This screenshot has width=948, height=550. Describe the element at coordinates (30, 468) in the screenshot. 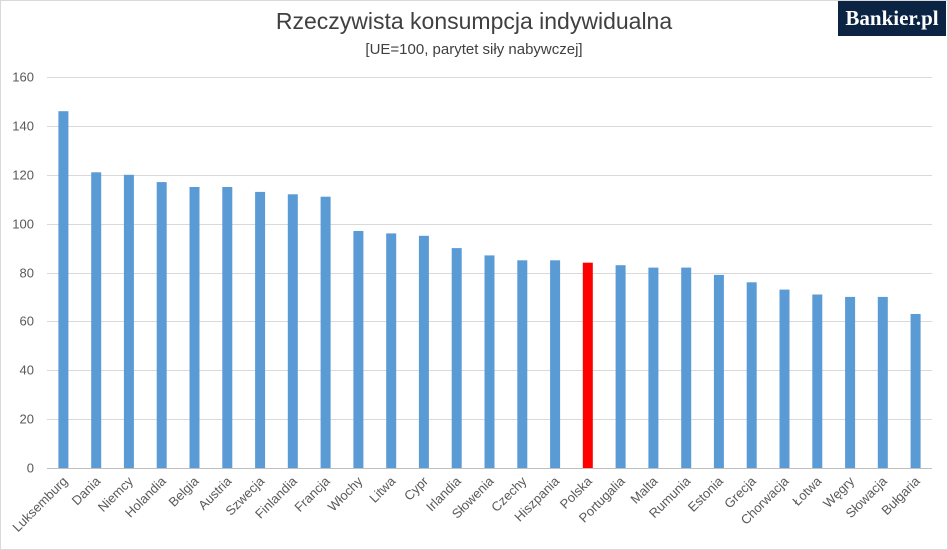

I see `y-tick-label: 0` at that location.